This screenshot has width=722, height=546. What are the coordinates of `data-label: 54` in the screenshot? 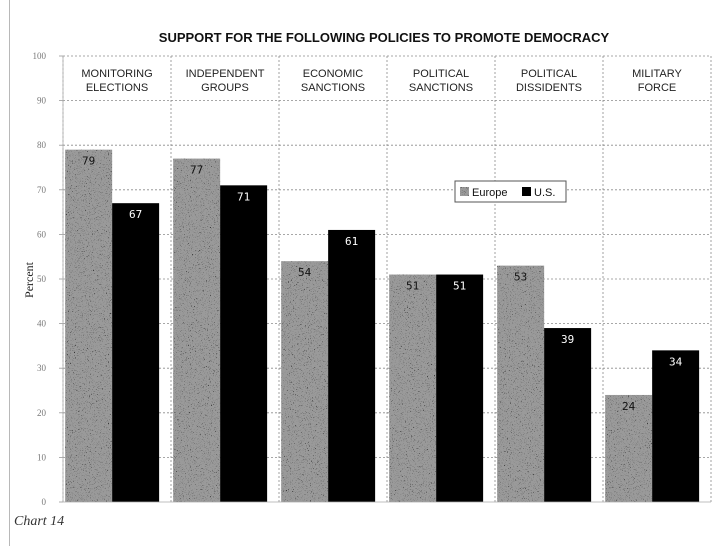 It's located at (305, 272).